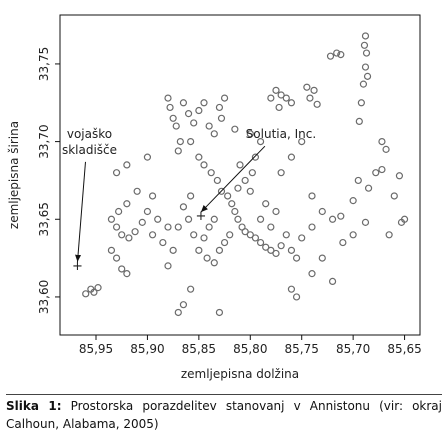 The height and width of the screenshot is (442, 448). I want to click on y-tick-label: 33,60, so click(44, 297).